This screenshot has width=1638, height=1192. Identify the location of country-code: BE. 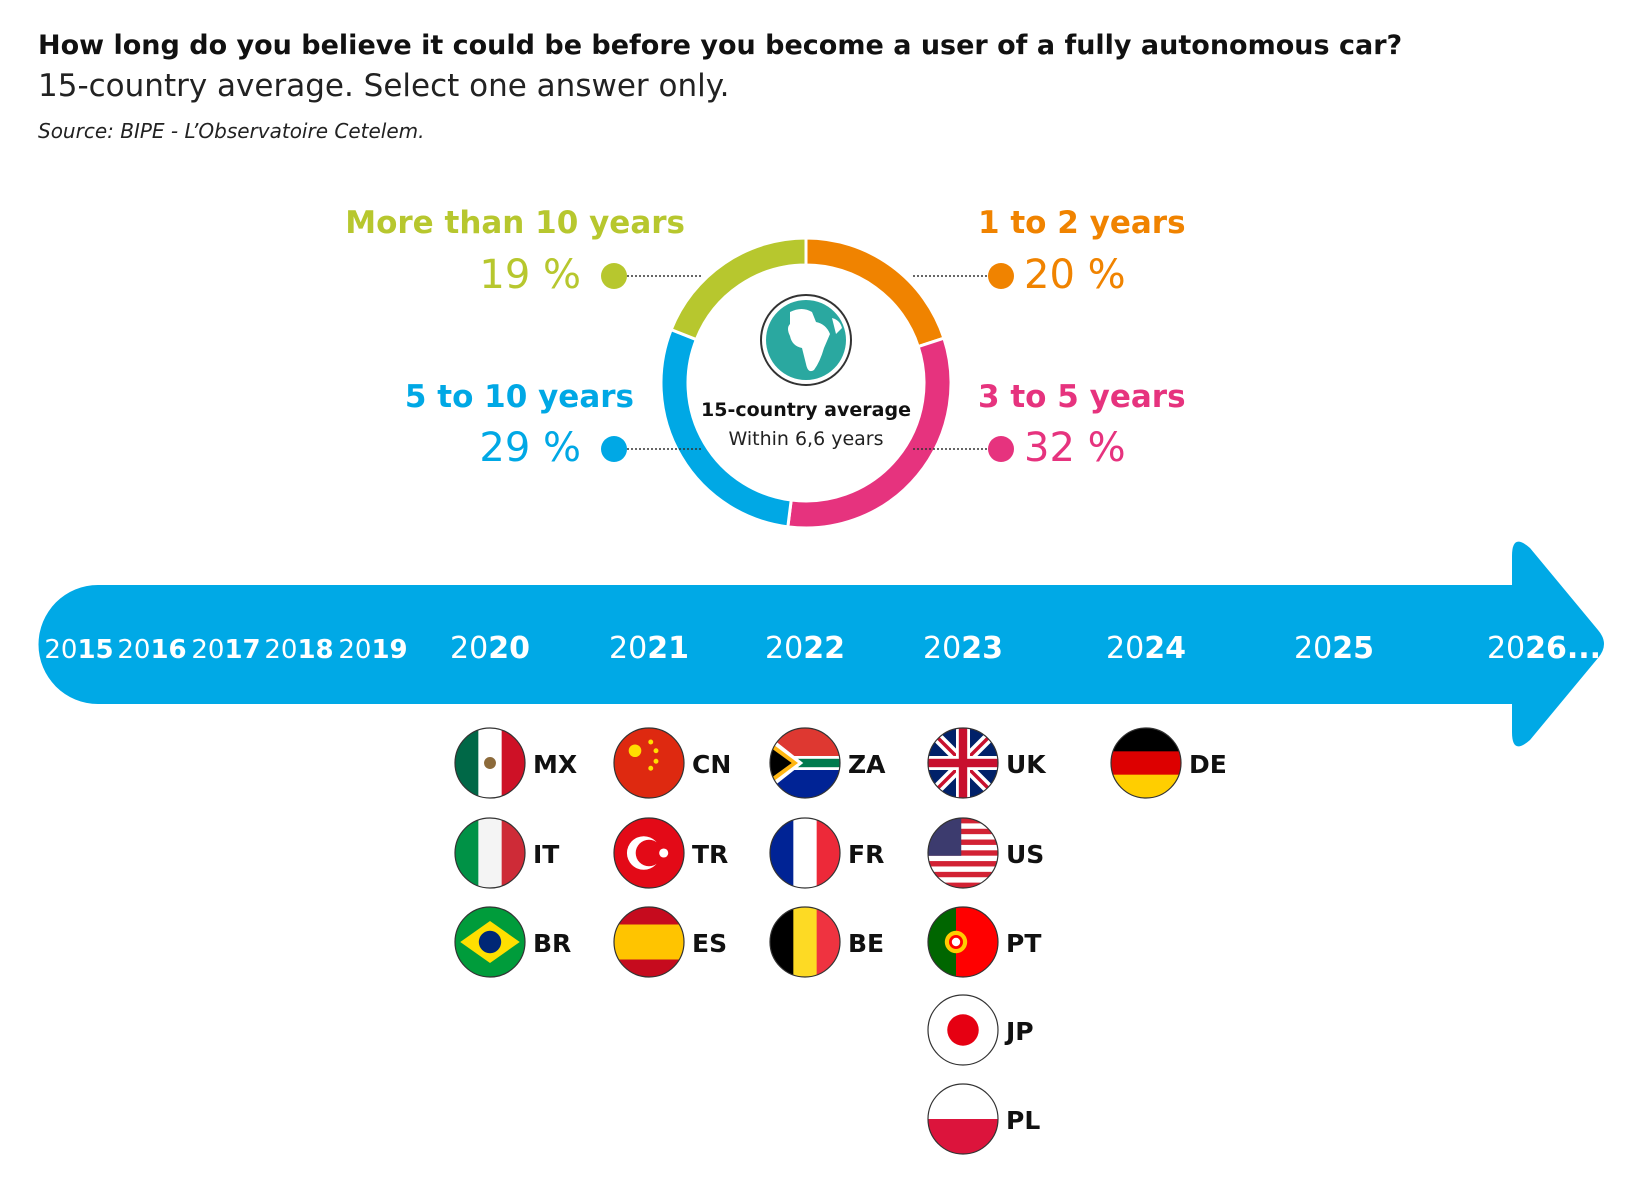
(866, 943).